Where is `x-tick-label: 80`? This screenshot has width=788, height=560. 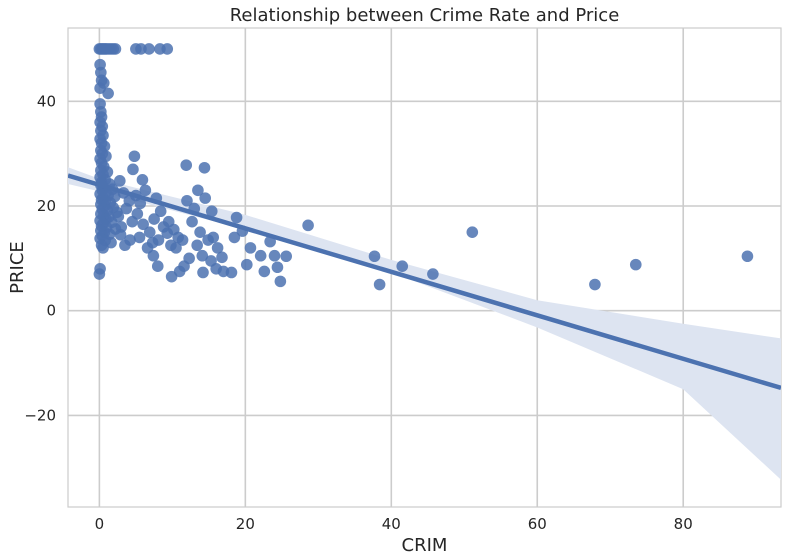 x-tick-label: 80 is located at coordinates (683, 524).